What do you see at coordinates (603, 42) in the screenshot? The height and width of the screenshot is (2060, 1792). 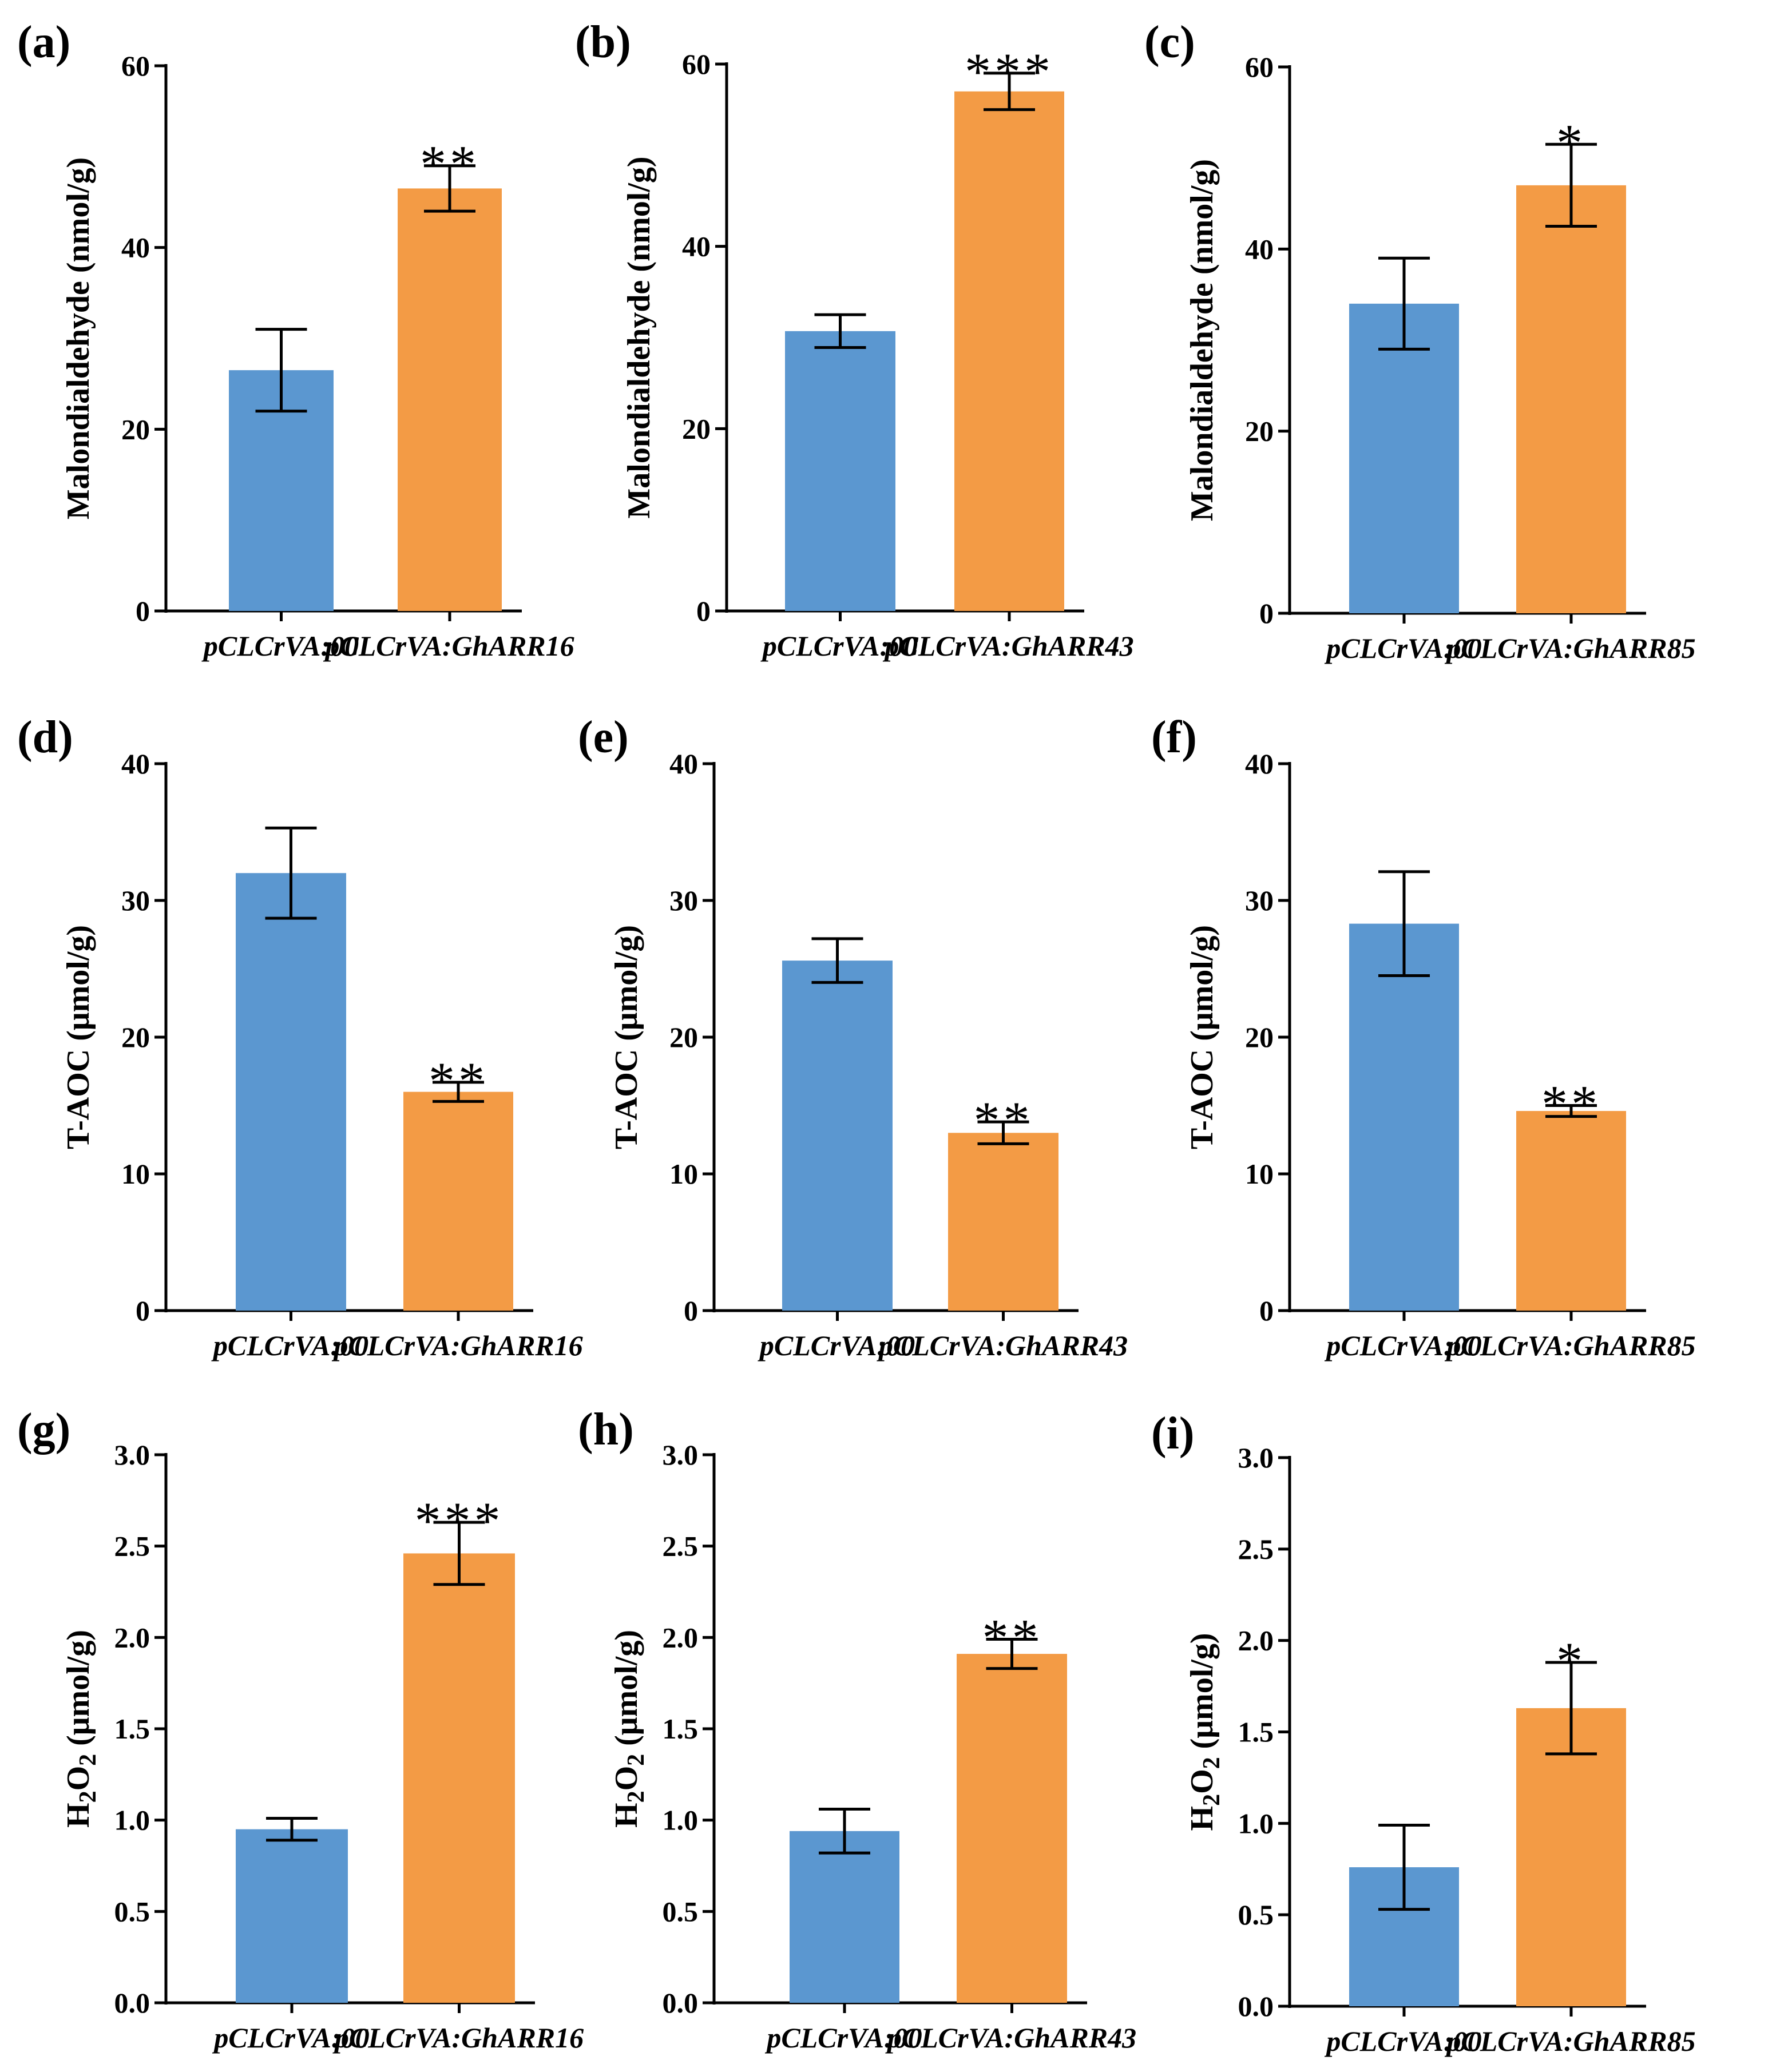 I see `panel-label: (b)` at bounding box center [603, 42].